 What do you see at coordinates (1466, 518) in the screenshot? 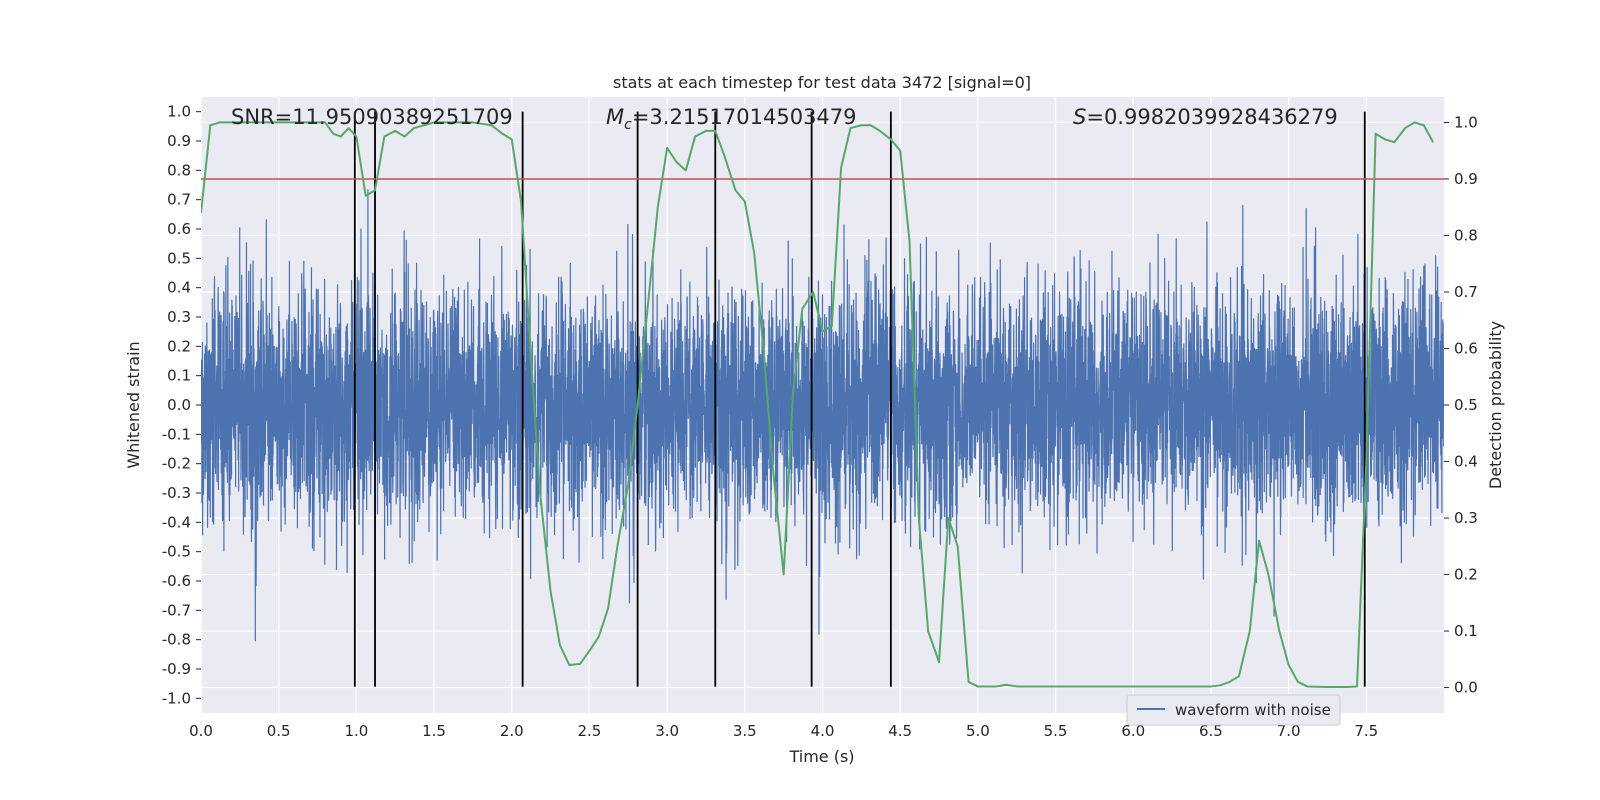
I see `y2-tick-label: 0.3` at bounding box center [1466, 518].